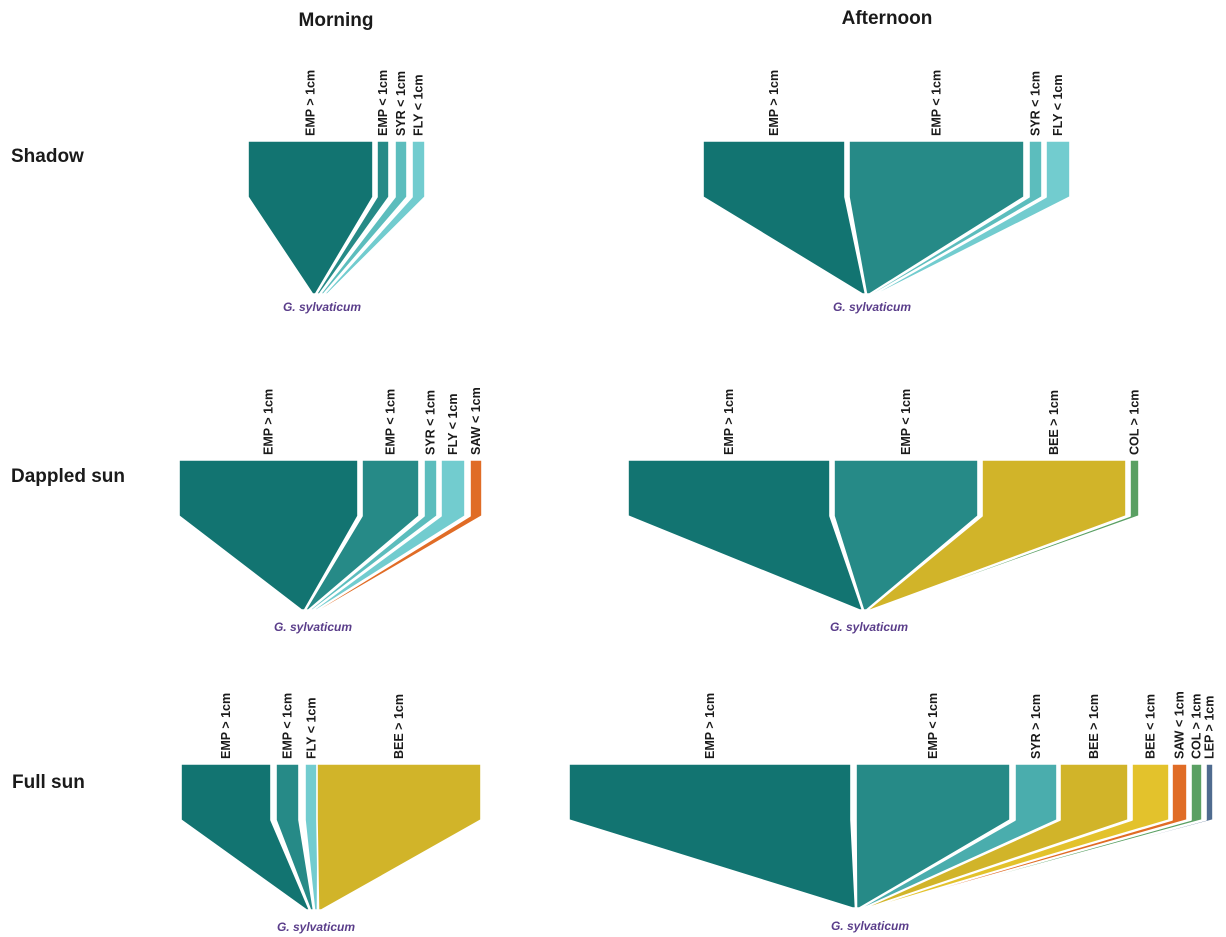 The height and width of the screenshot is (937, 1226). I want to click on column-title-afternoon: Afternoon, so click(887, 18).